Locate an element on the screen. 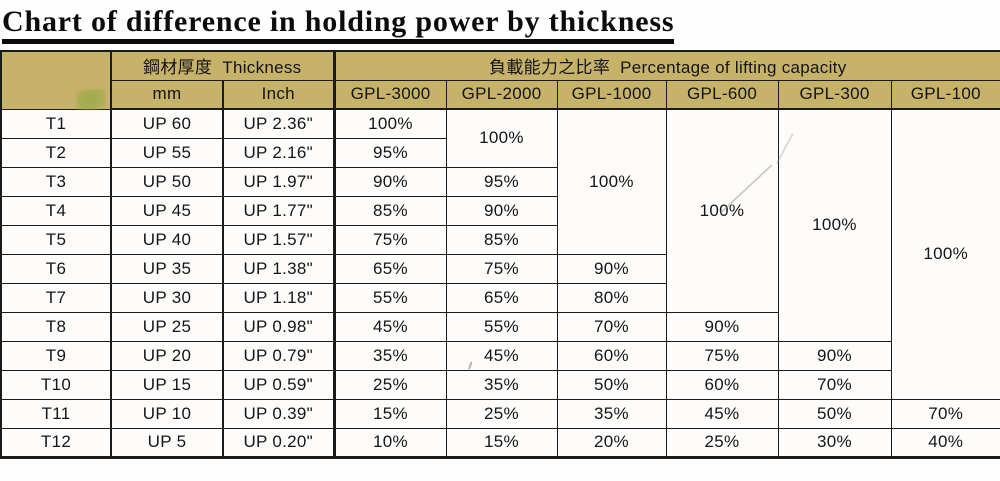  cell-gpl-100: 70% is located at coordinates (945, 413).